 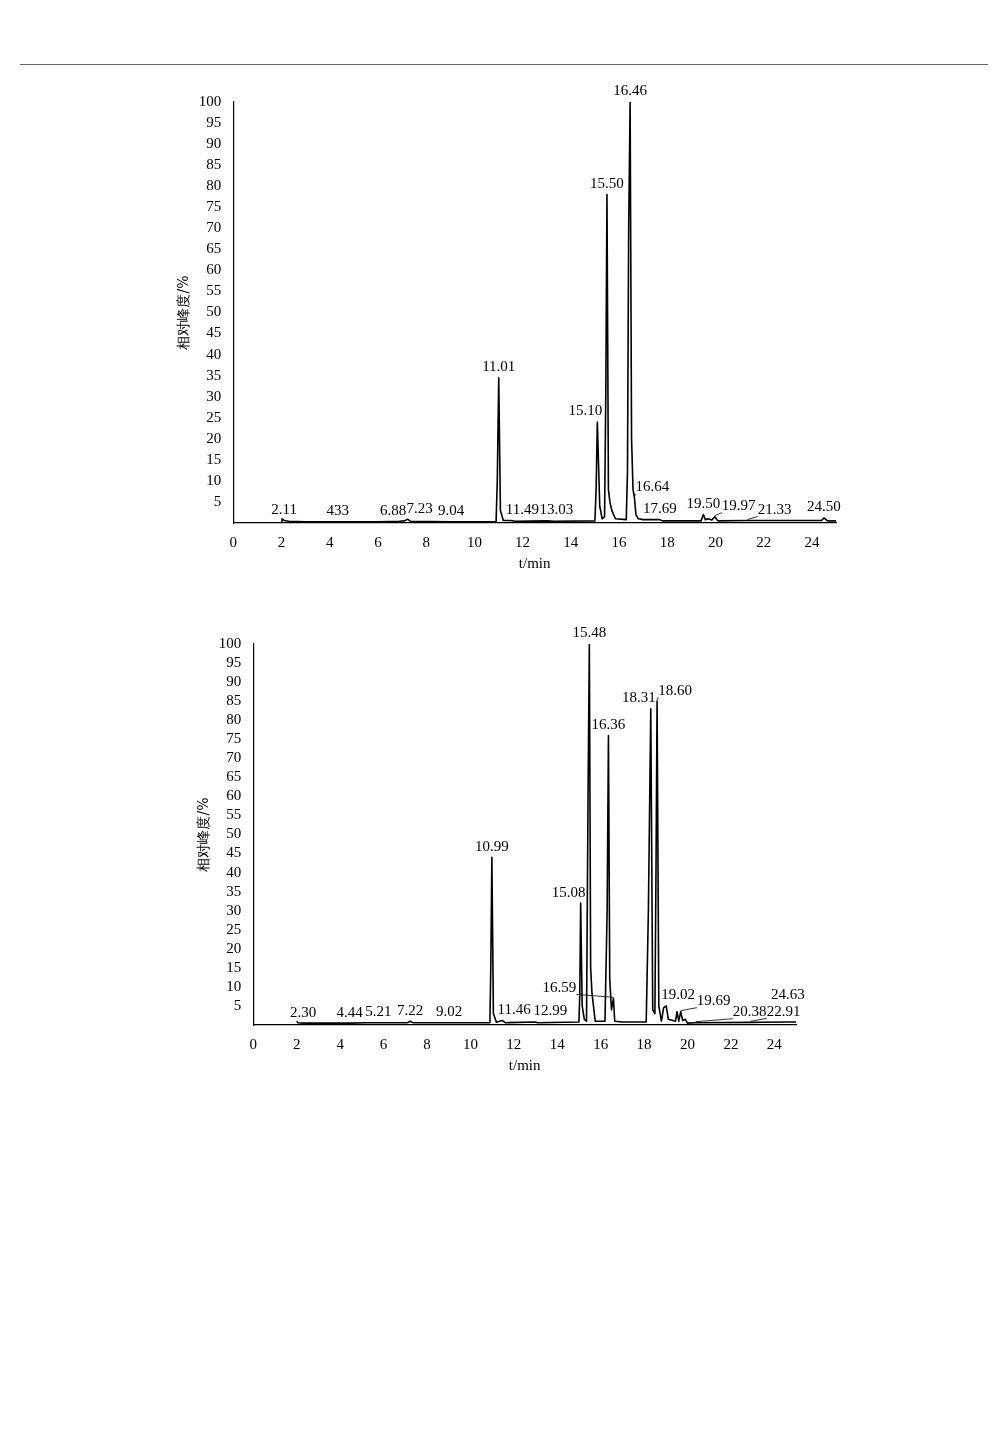 I want to click on annotation: 19.02, so click(x=678, y=994).